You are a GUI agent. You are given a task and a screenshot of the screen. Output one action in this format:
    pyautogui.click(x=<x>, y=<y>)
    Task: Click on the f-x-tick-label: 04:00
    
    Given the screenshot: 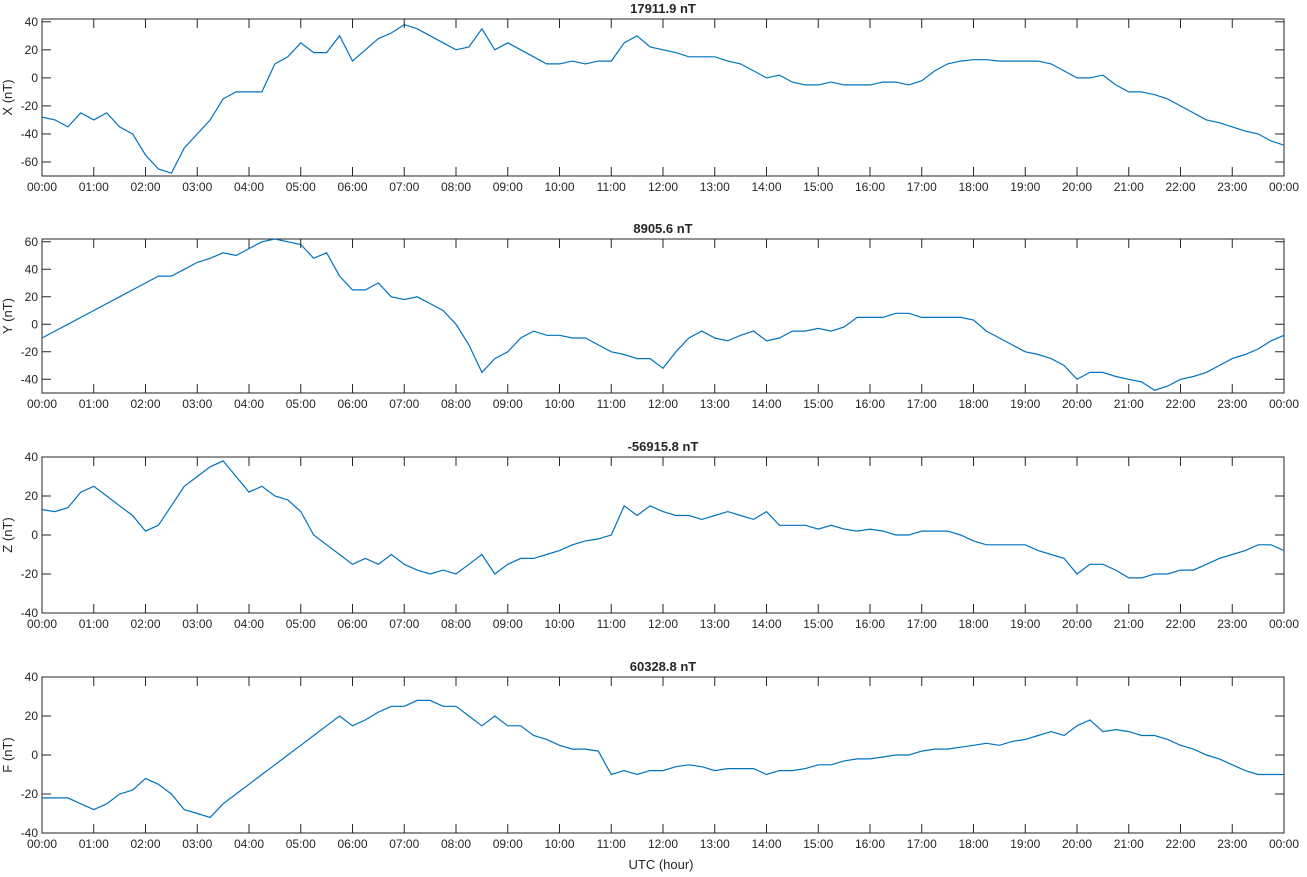 What is the action you would take?
    pyautogui.click(x=249, y=844)
    